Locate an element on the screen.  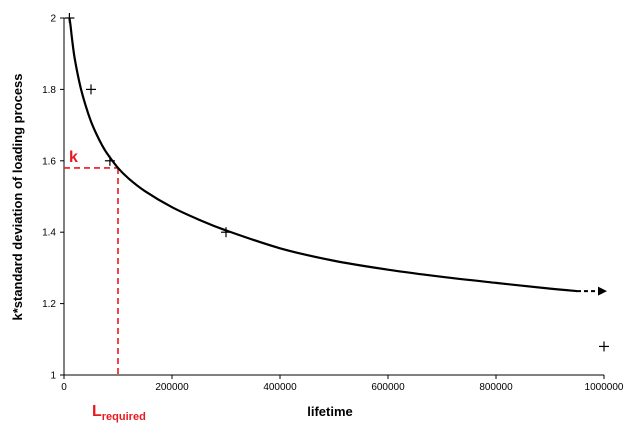
x-tick-label: 200000 is located at coordinates (172, 387).